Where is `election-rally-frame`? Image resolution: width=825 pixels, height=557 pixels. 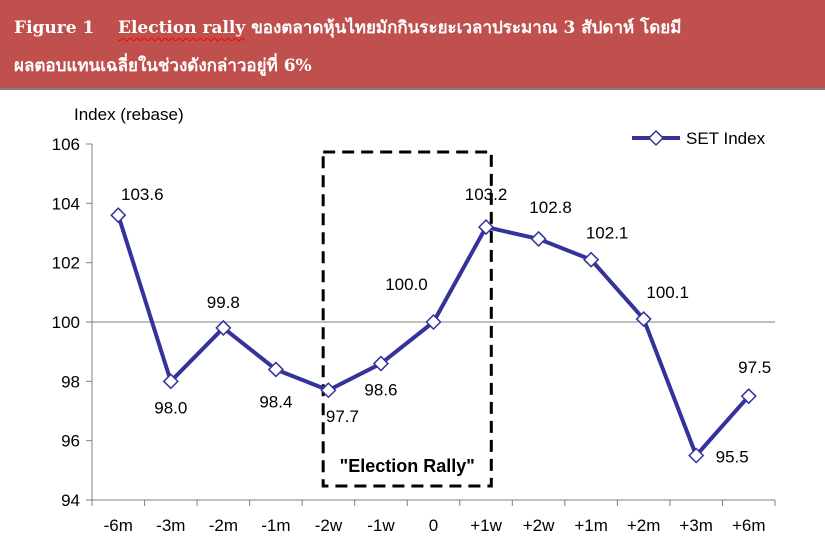 election-rally-frame is located at coordinates (407, 319).